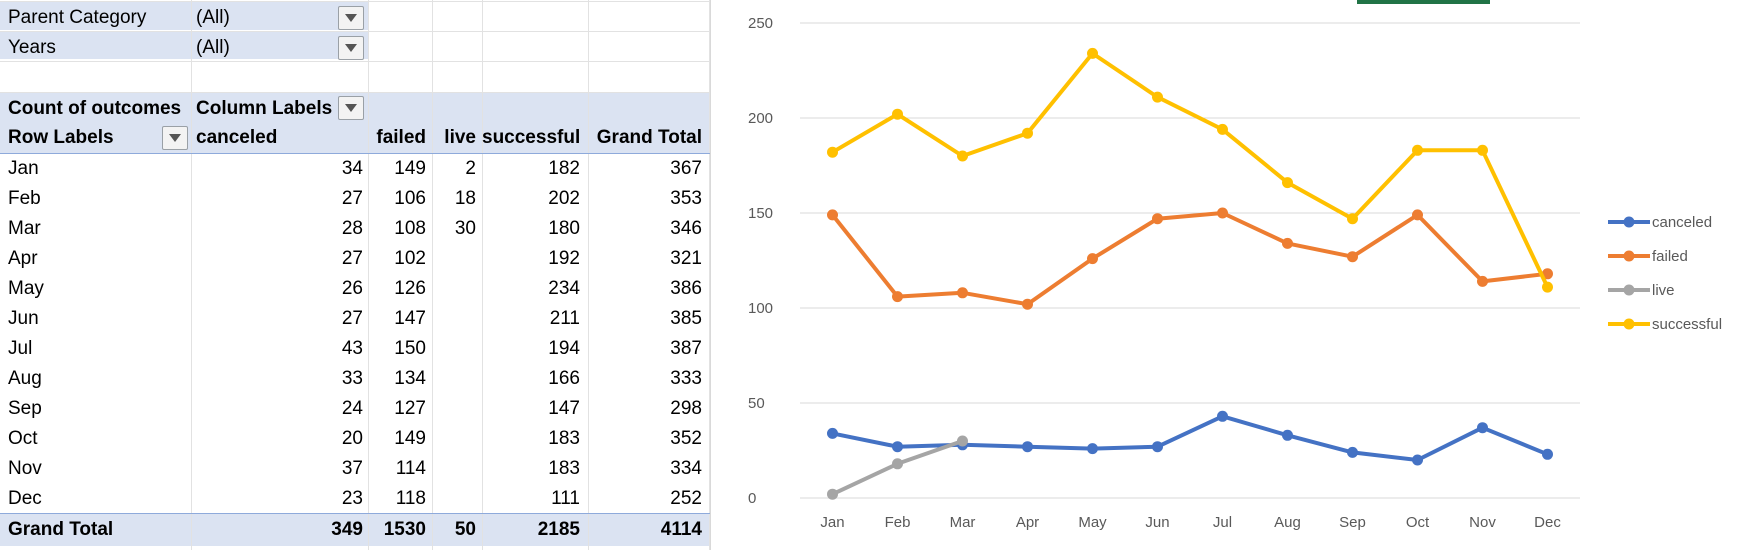  Describe the element at coordinates (352, 168) in the screenshot. I see `table-cell-canceled: 34` at that location.